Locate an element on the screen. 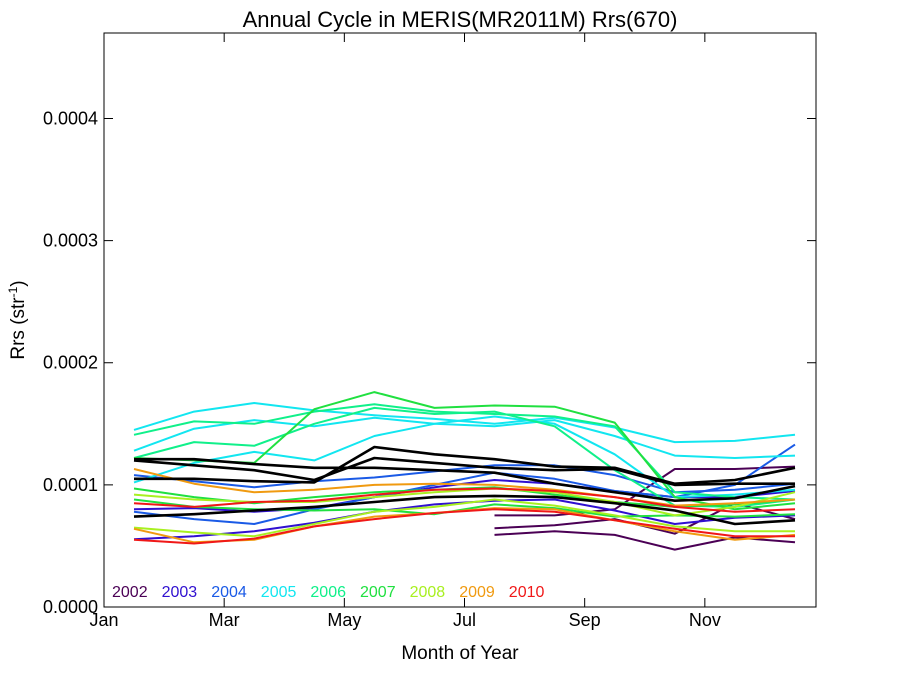 The height and width of the screenshot is (675, 900). x-axis-label: Month of Year is located at coordinates (460, 653).